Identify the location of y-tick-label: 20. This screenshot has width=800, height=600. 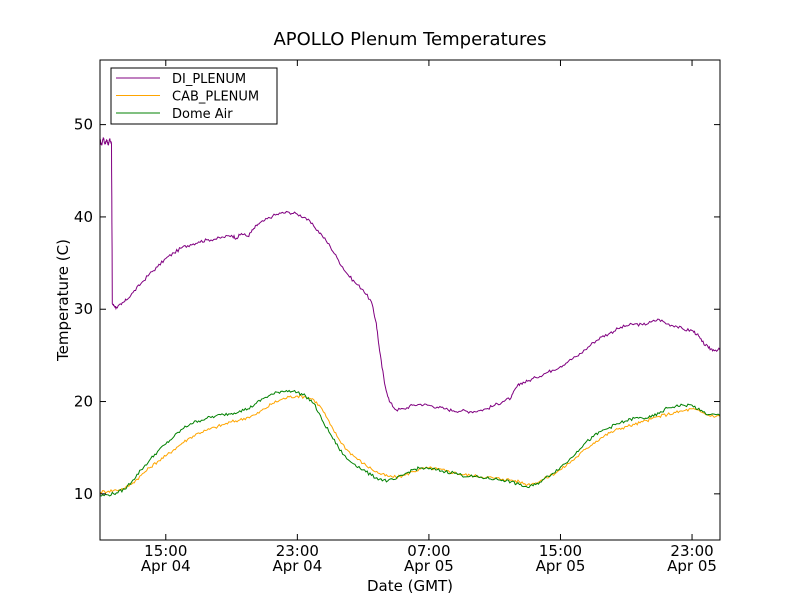
(83, 402).